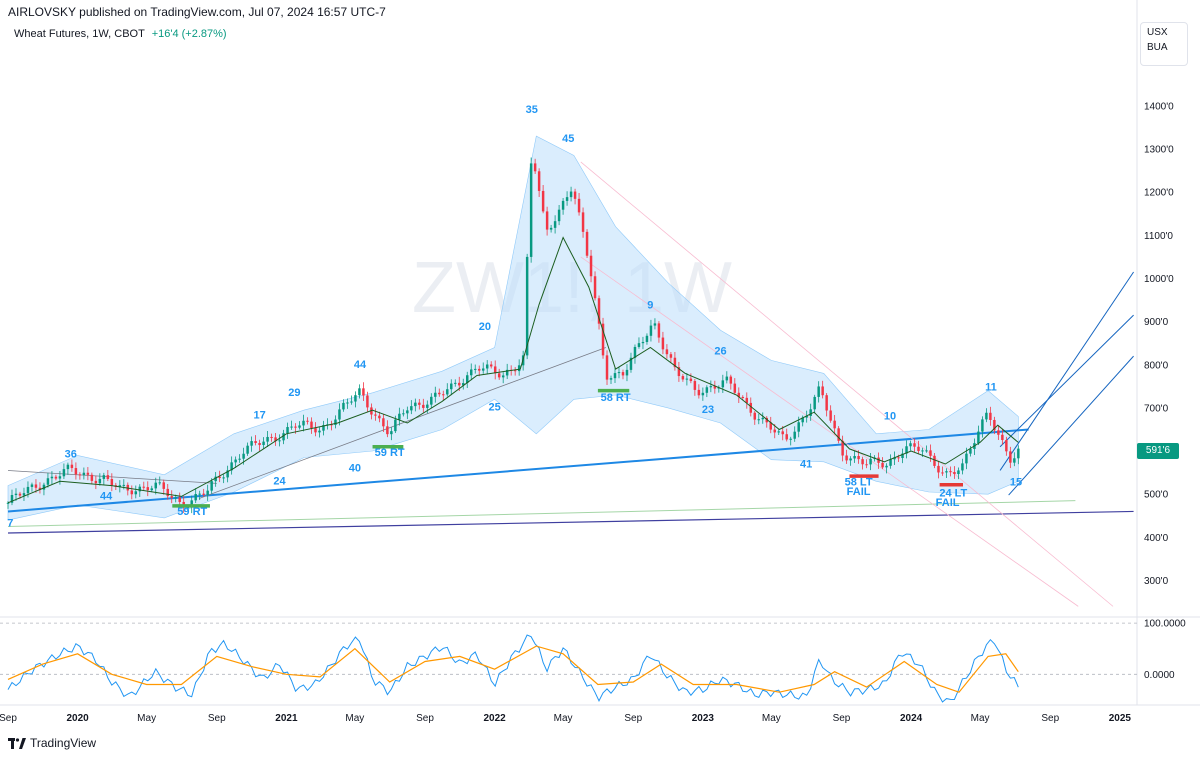  Describe the element at coordinates (1164, 44) in the screenshot. I see `currency-box: USX BUA` at that location.